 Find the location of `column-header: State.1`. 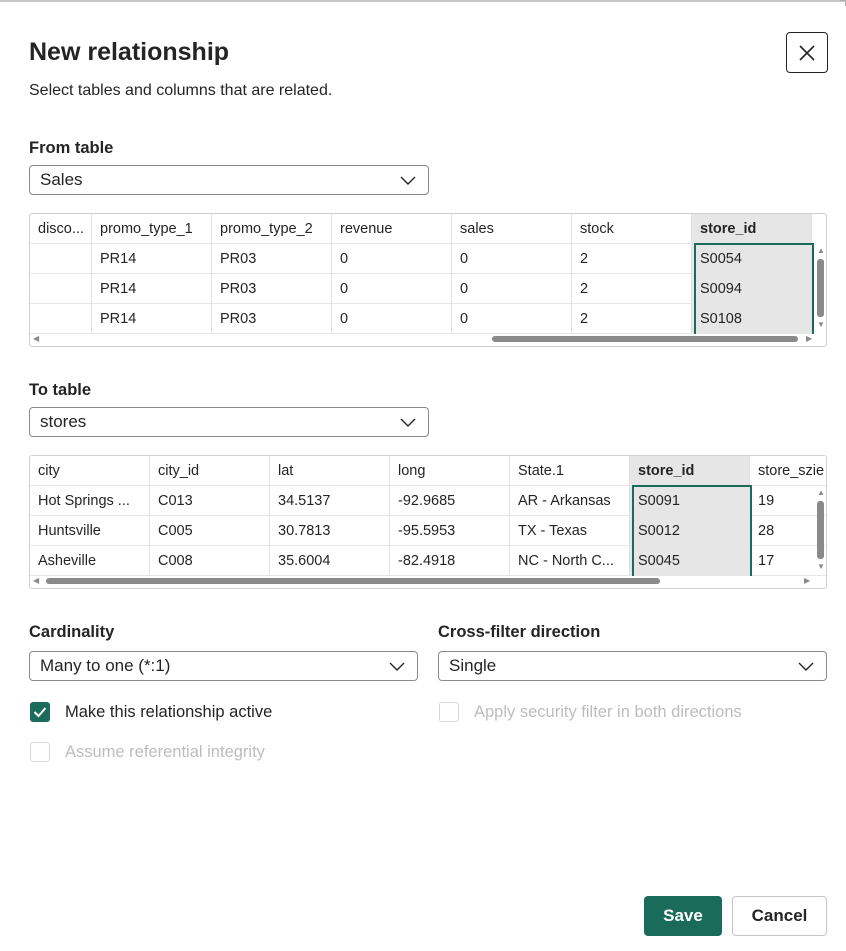

column-header: State.1 is located at coordinates (570, 471).